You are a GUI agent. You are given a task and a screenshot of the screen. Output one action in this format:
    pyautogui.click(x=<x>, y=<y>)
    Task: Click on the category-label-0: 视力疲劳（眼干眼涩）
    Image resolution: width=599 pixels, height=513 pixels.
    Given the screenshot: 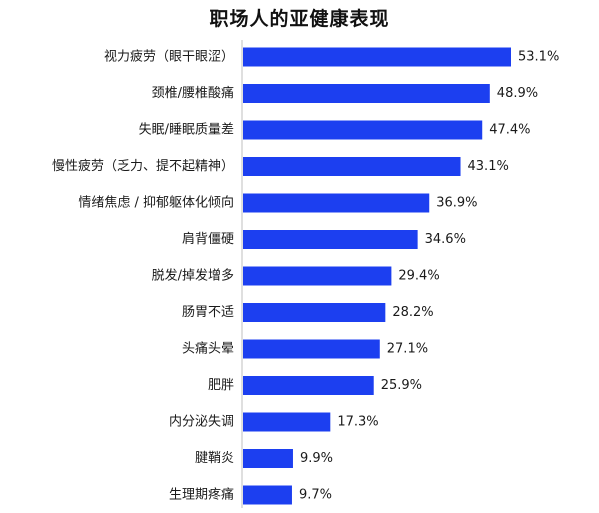 What is the action you would take?
    pyautogui.click(x=169, y=57)
    